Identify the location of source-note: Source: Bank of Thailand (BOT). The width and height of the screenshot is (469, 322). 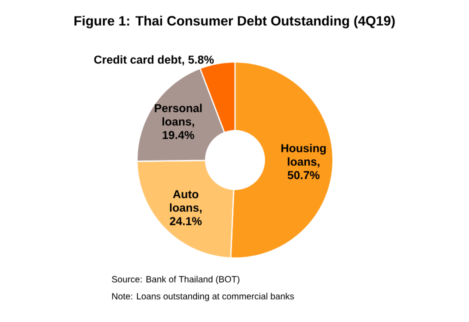
(176, 280).